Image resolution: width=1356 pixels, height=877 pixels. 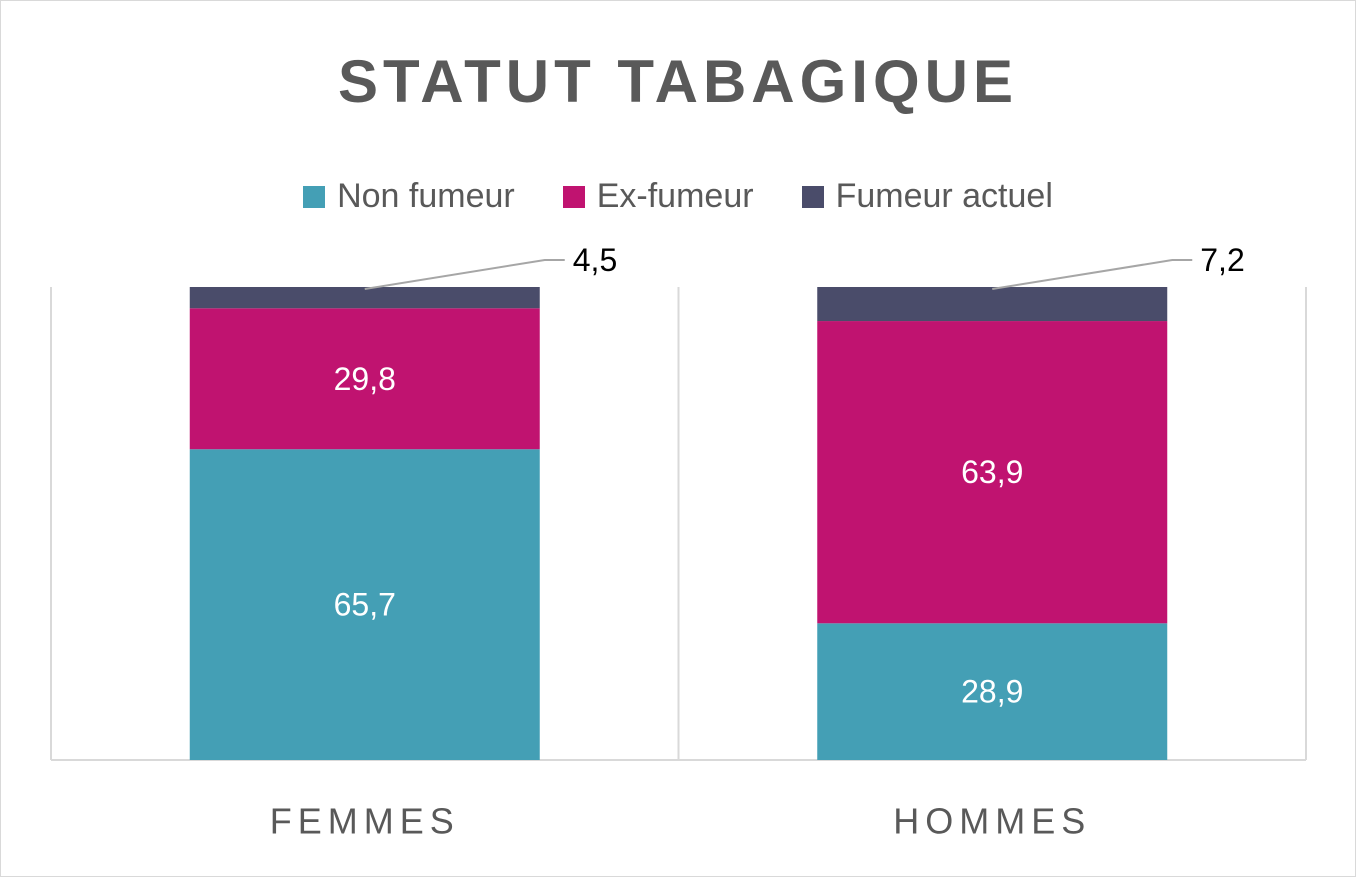 What do you see at coordinates (675, 196) in the screenshot?
I see `legend-label-ex-fumeur: Ex-fumeur` at bounding box center [675, 196].